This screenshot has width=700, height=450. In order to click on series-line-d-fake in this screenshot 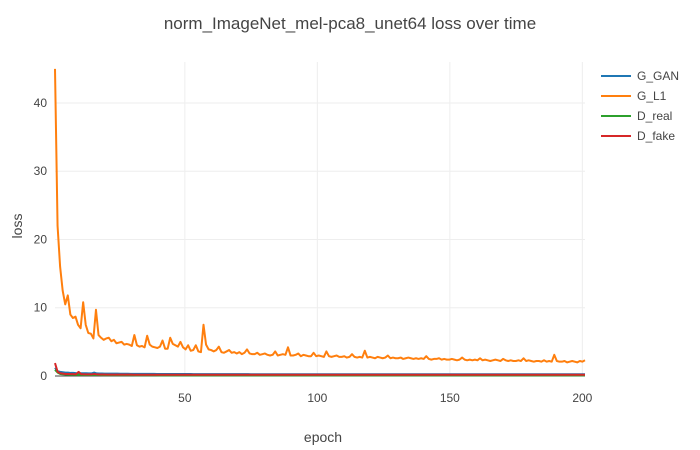, I will do `click(319, 369)`.